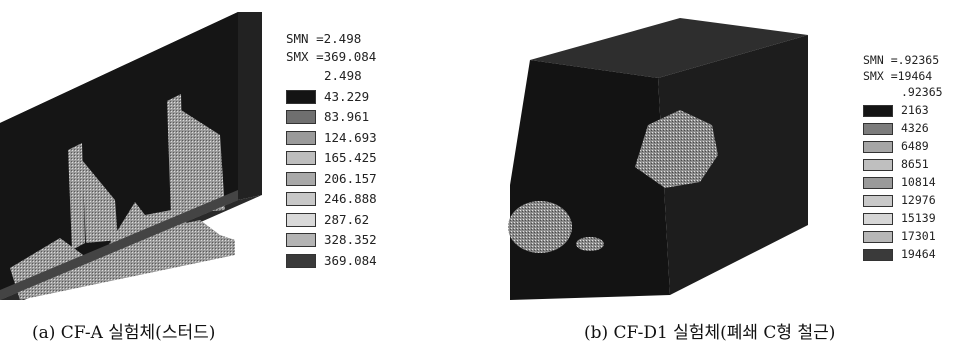 The height and width of the screenshot is (347, 978). What do you see at coordinates (350, 198) in the screenshot?
I see `legend-value: 246.888` at bounding box center [350, 198].